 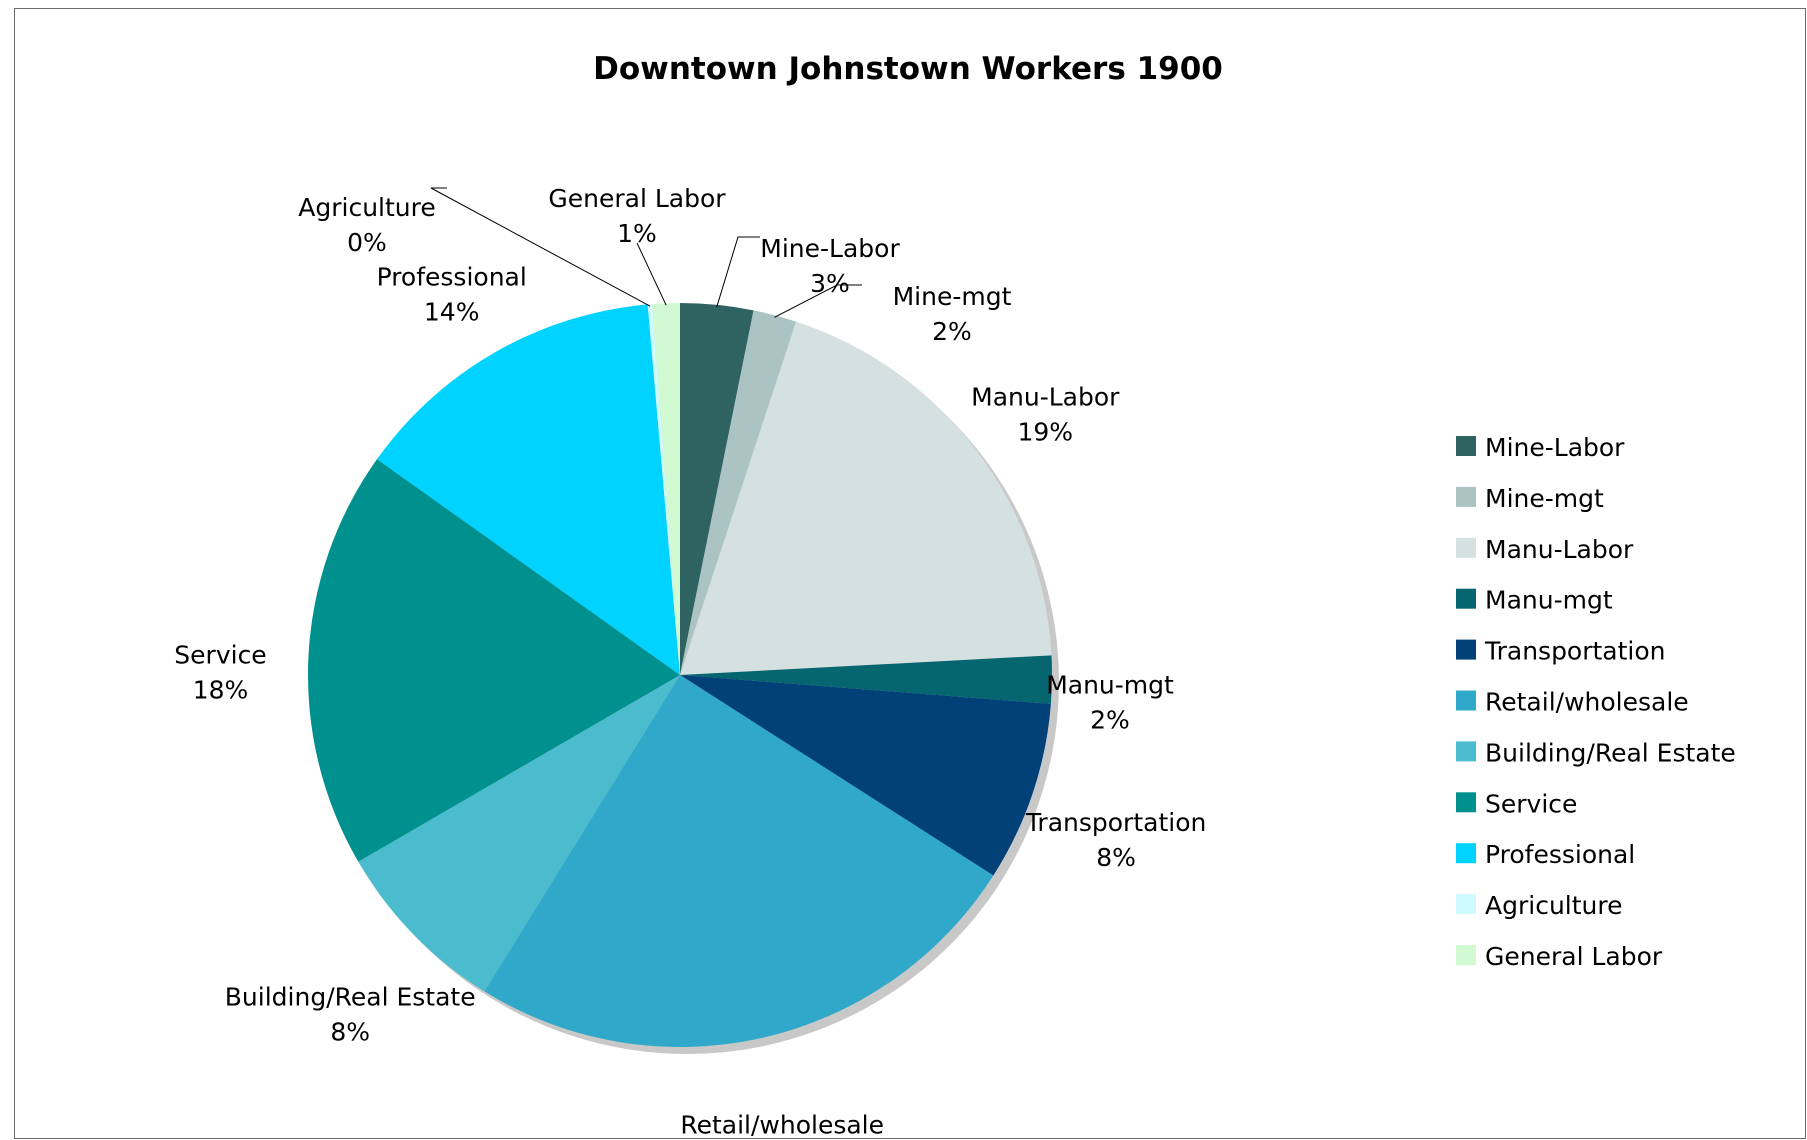 What do you see at coordinates (528, 489) in the screenshot?
I see `pie-slice-professional` at bounding box center [528, 489].